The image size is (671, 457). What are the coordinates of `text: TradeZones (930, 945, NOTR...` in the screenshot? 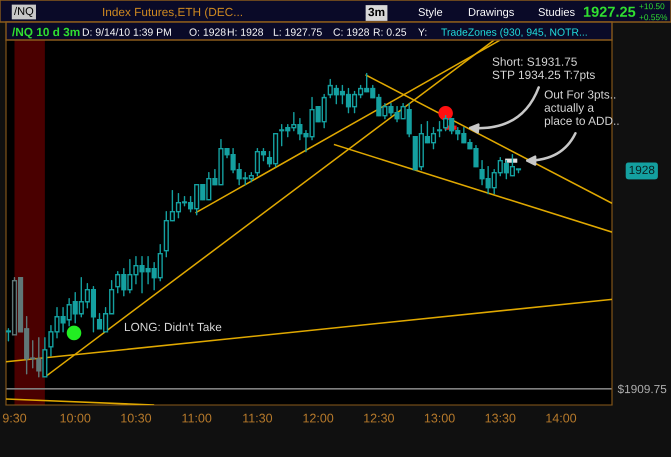 It's located at (514, 33).